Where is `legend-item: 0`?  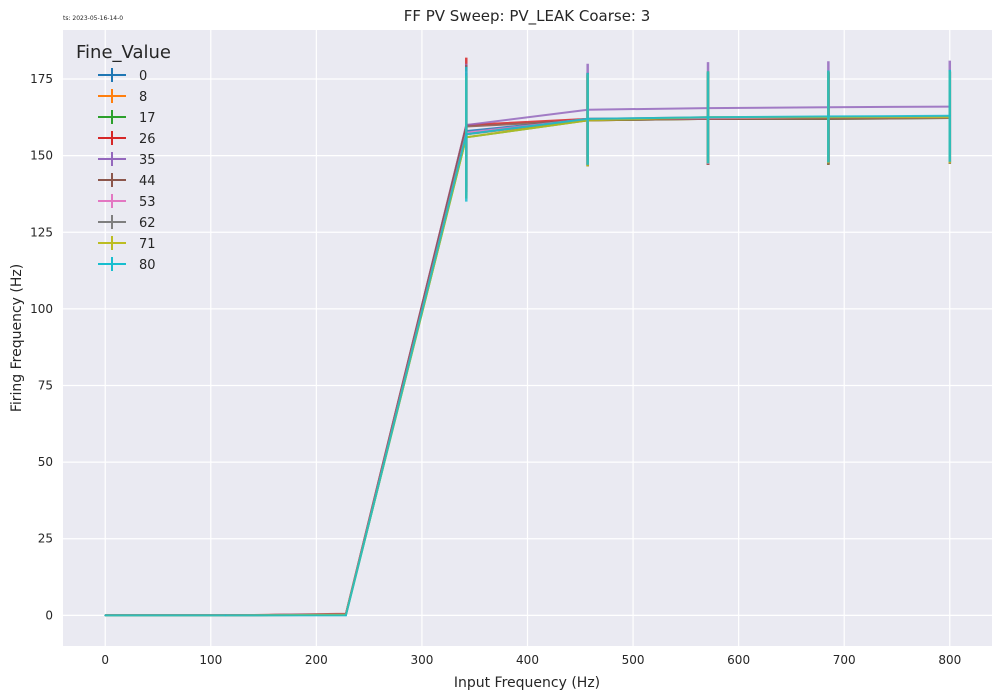
legend-item: 0 is located at coordinates (122, 76).